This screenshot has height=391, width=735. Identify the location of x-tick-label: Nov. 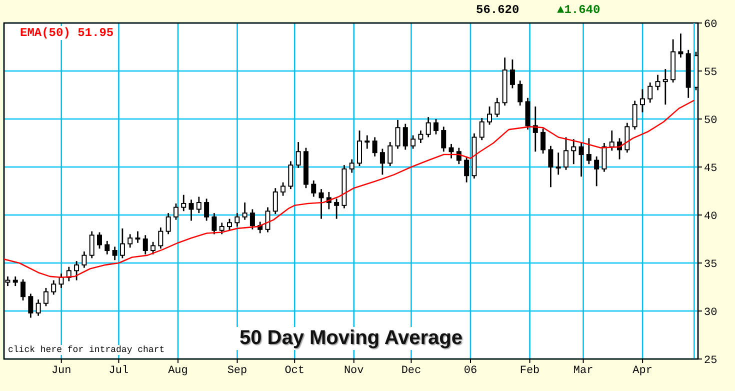
(354, 370).